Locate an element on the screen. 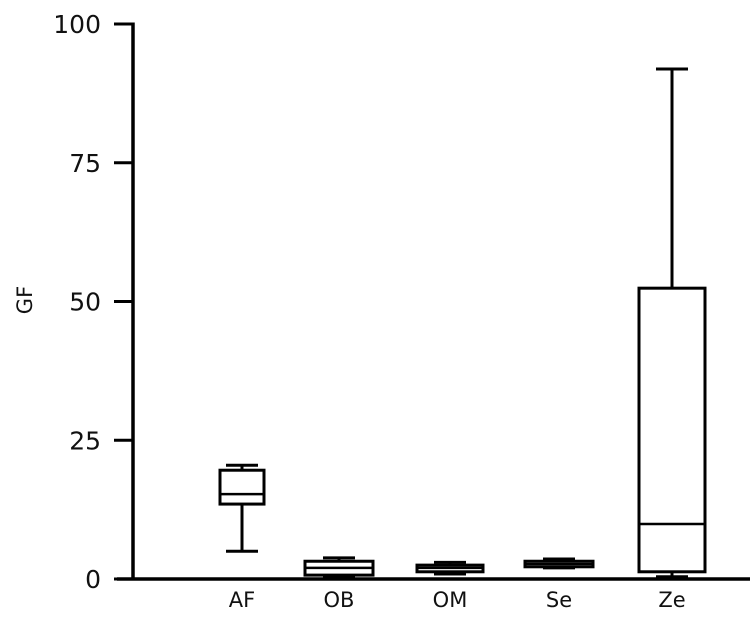 This screenshot has height=643, width=750. y-axis-title: GF is located at coordinates (25, 300).